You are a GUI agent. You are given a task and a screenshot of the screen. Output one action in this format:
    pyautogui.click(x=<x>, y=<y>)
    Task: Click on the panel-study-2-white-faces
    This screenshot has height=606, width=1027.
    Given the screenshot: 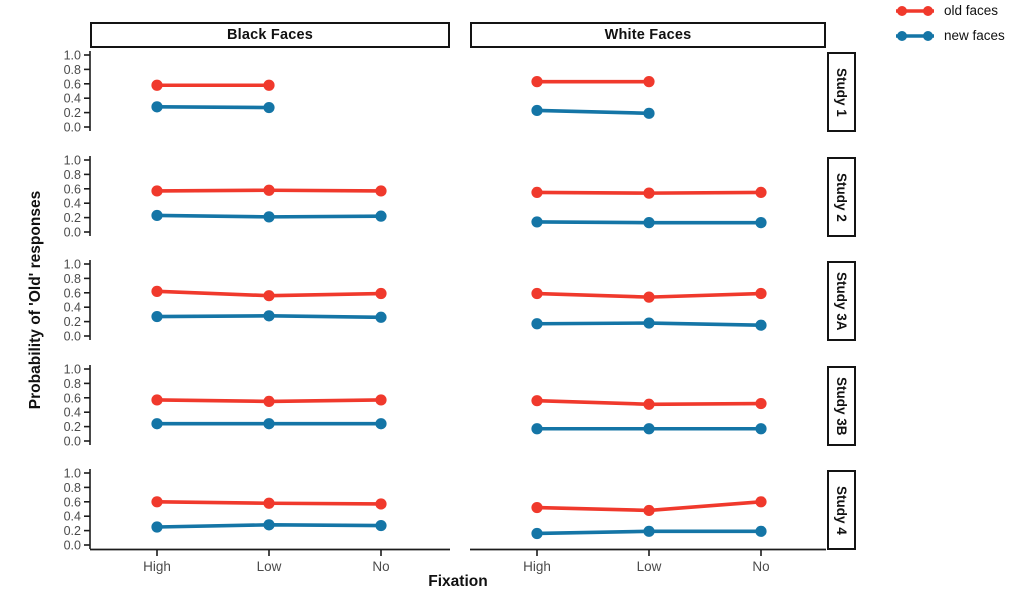 What is the action you would take?
    pyautogui.click(x=649, y=207)
    